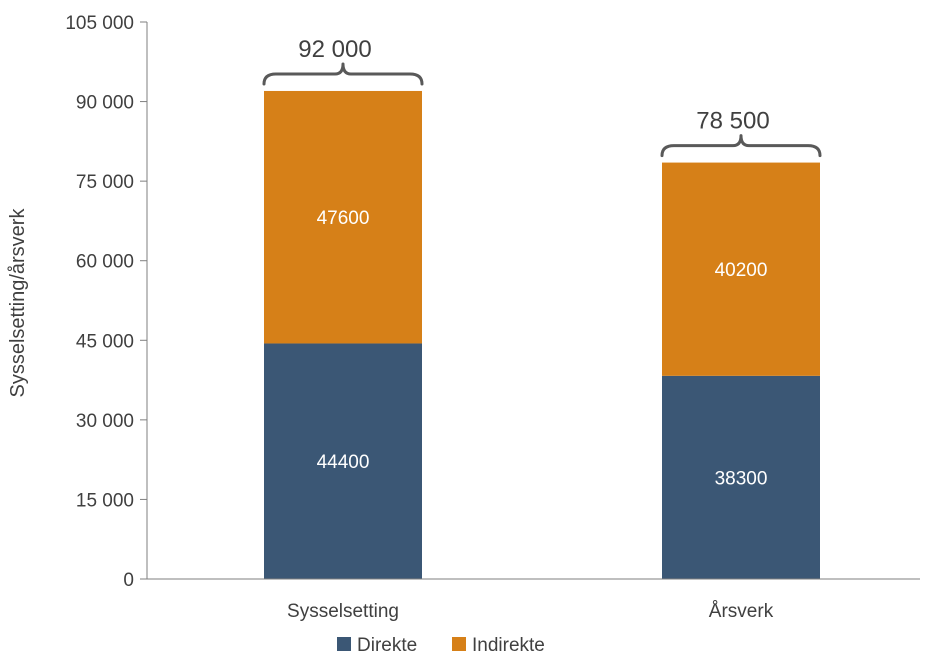  I want to click on y-tick-label: 75 000, so click(105, 182).